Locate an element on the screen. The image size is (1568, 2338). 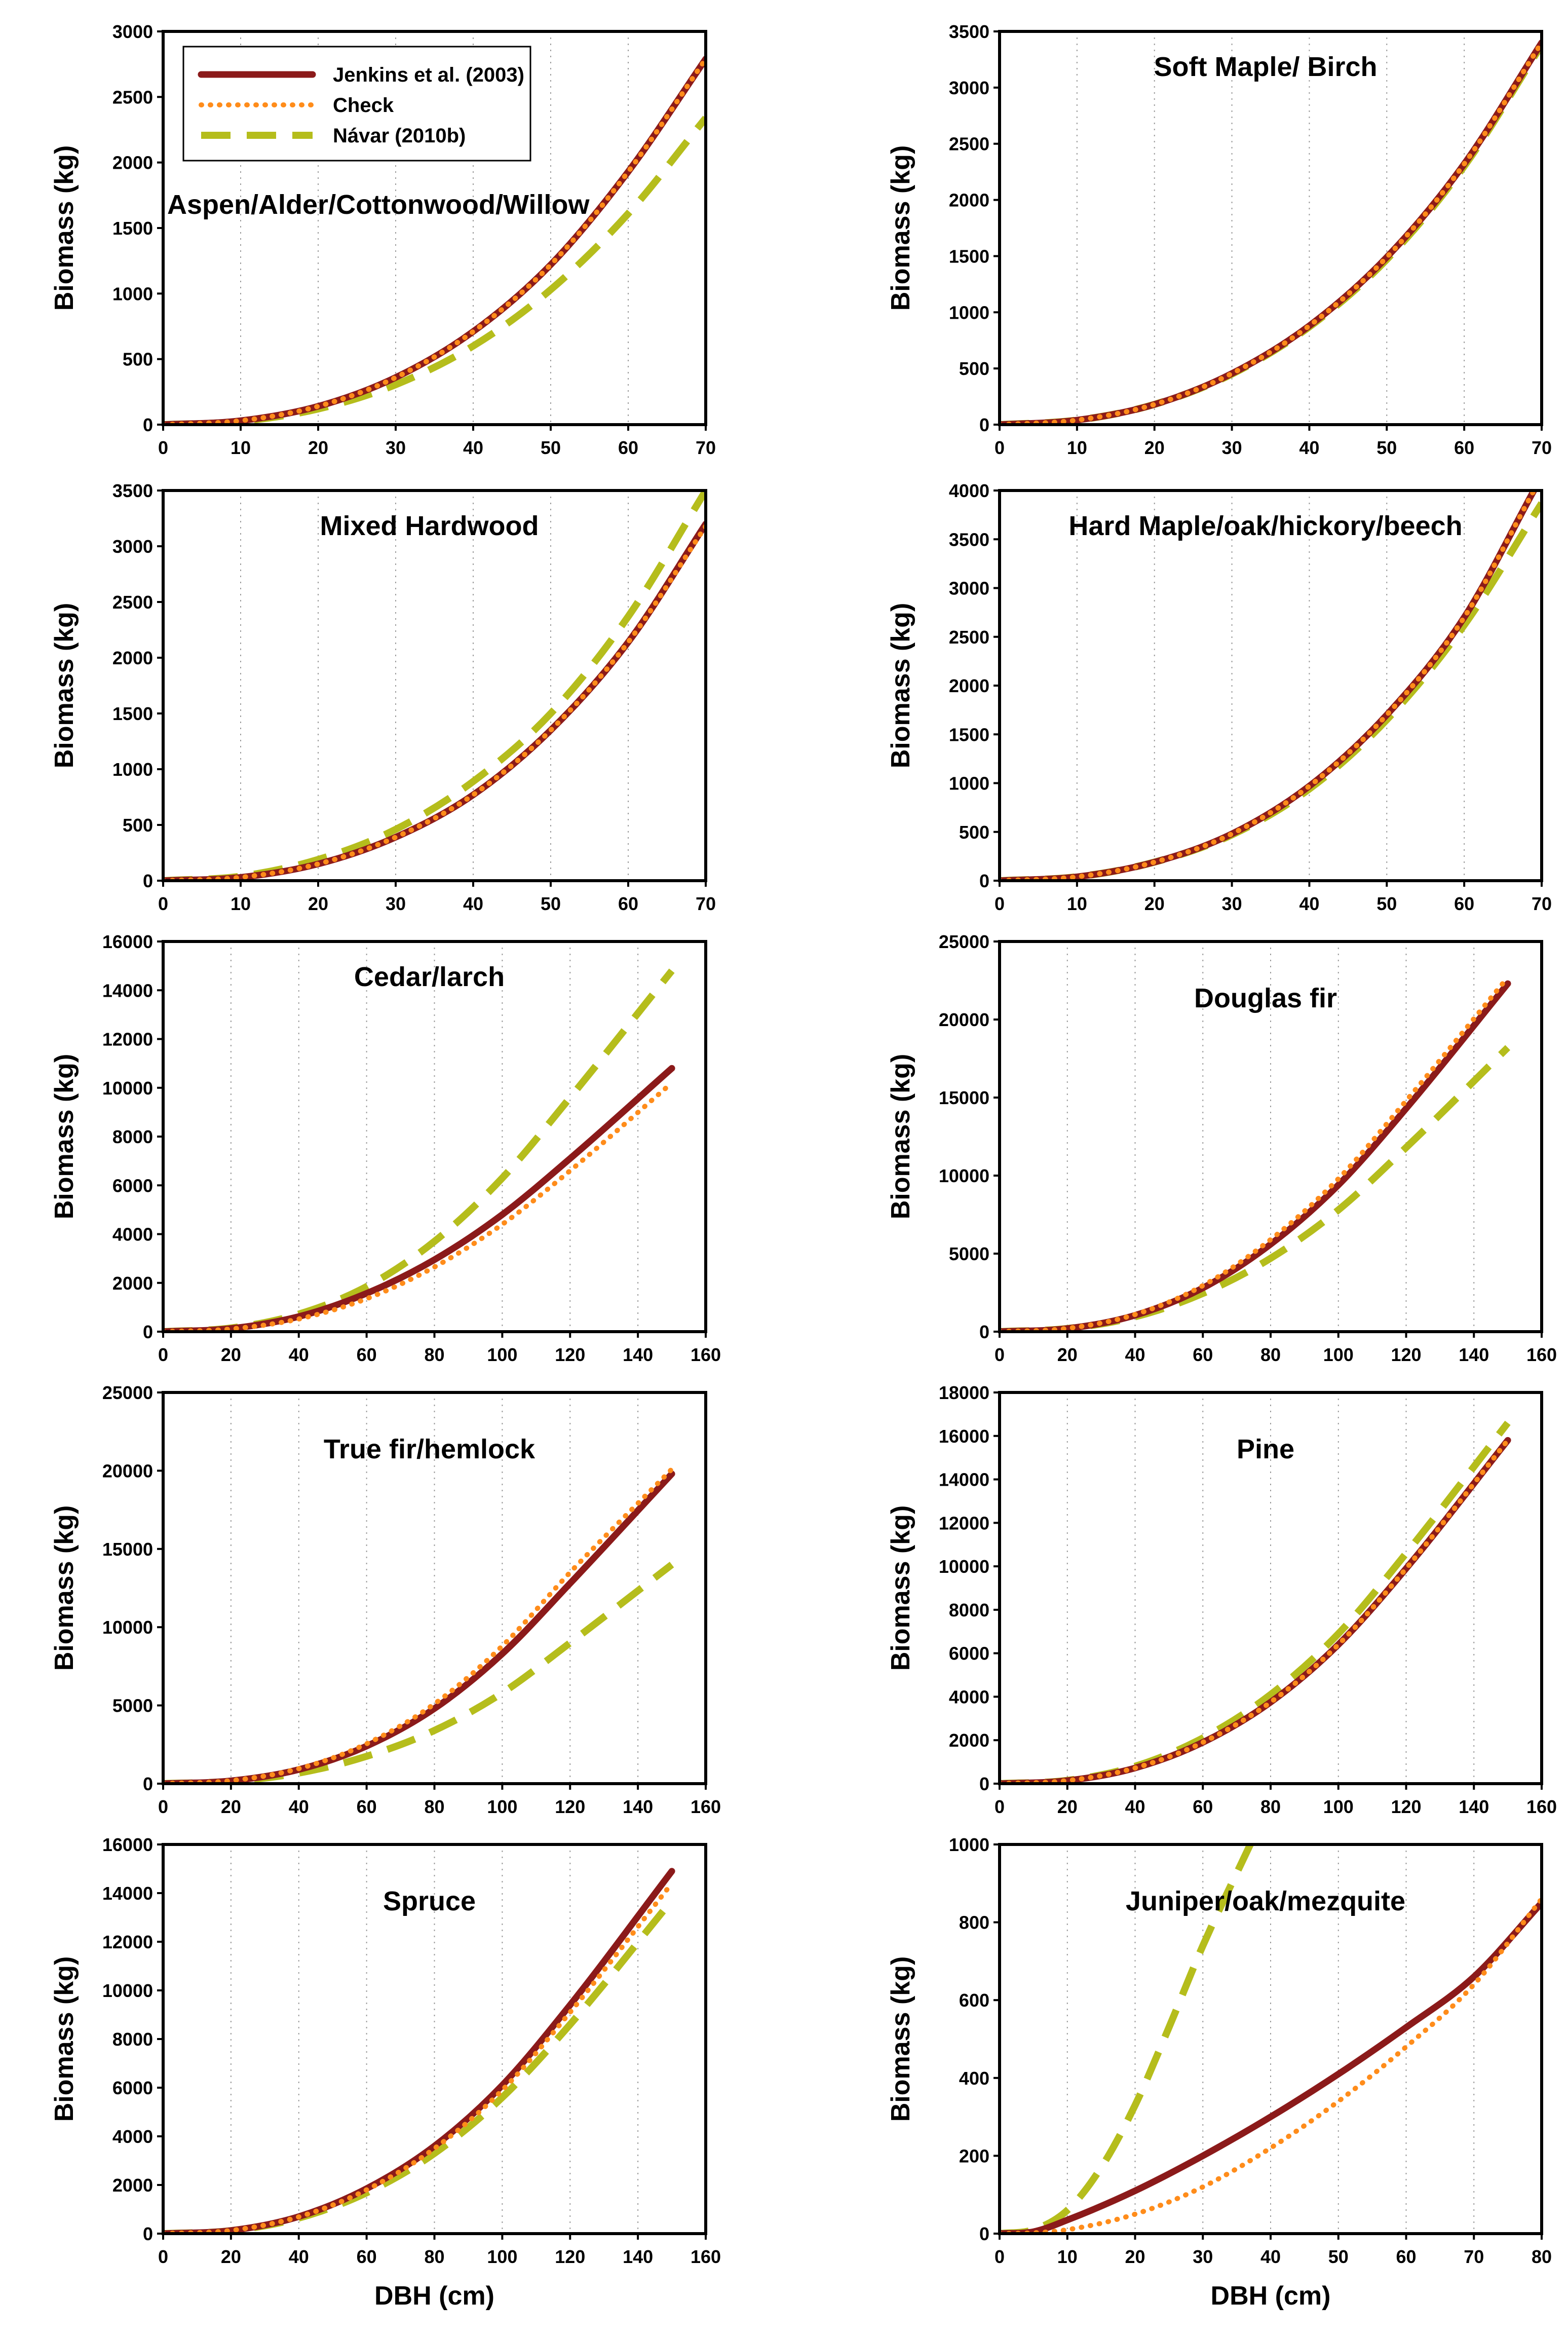
y-tick-label: 4000 is located at coordinates (969, 1697).